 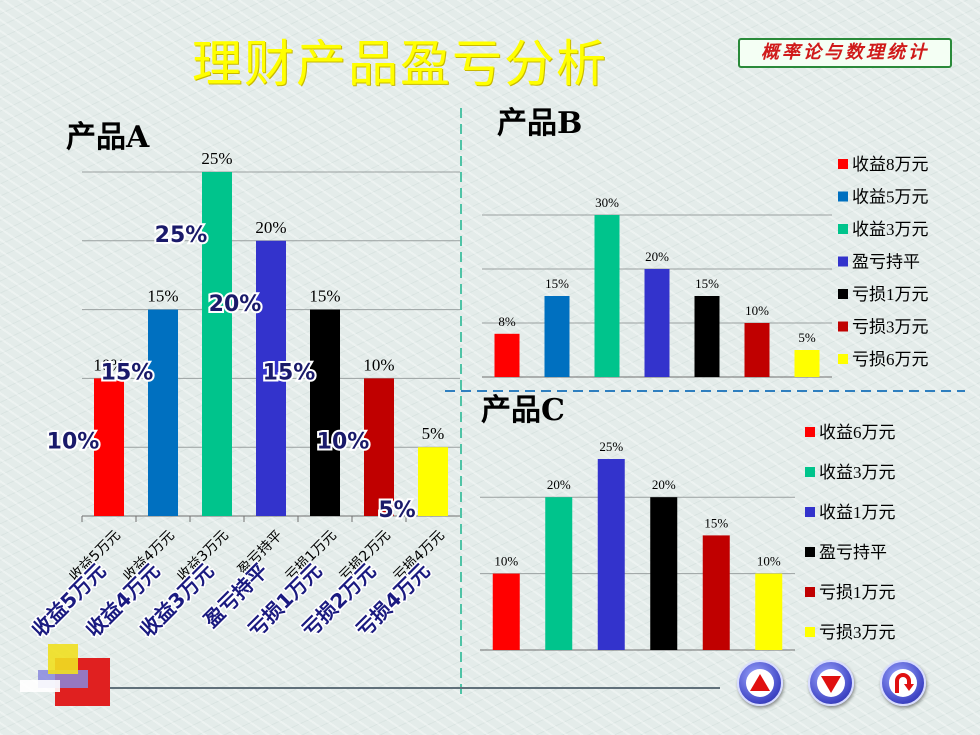 I want to click on return-icon, so click(x=903, y=683).